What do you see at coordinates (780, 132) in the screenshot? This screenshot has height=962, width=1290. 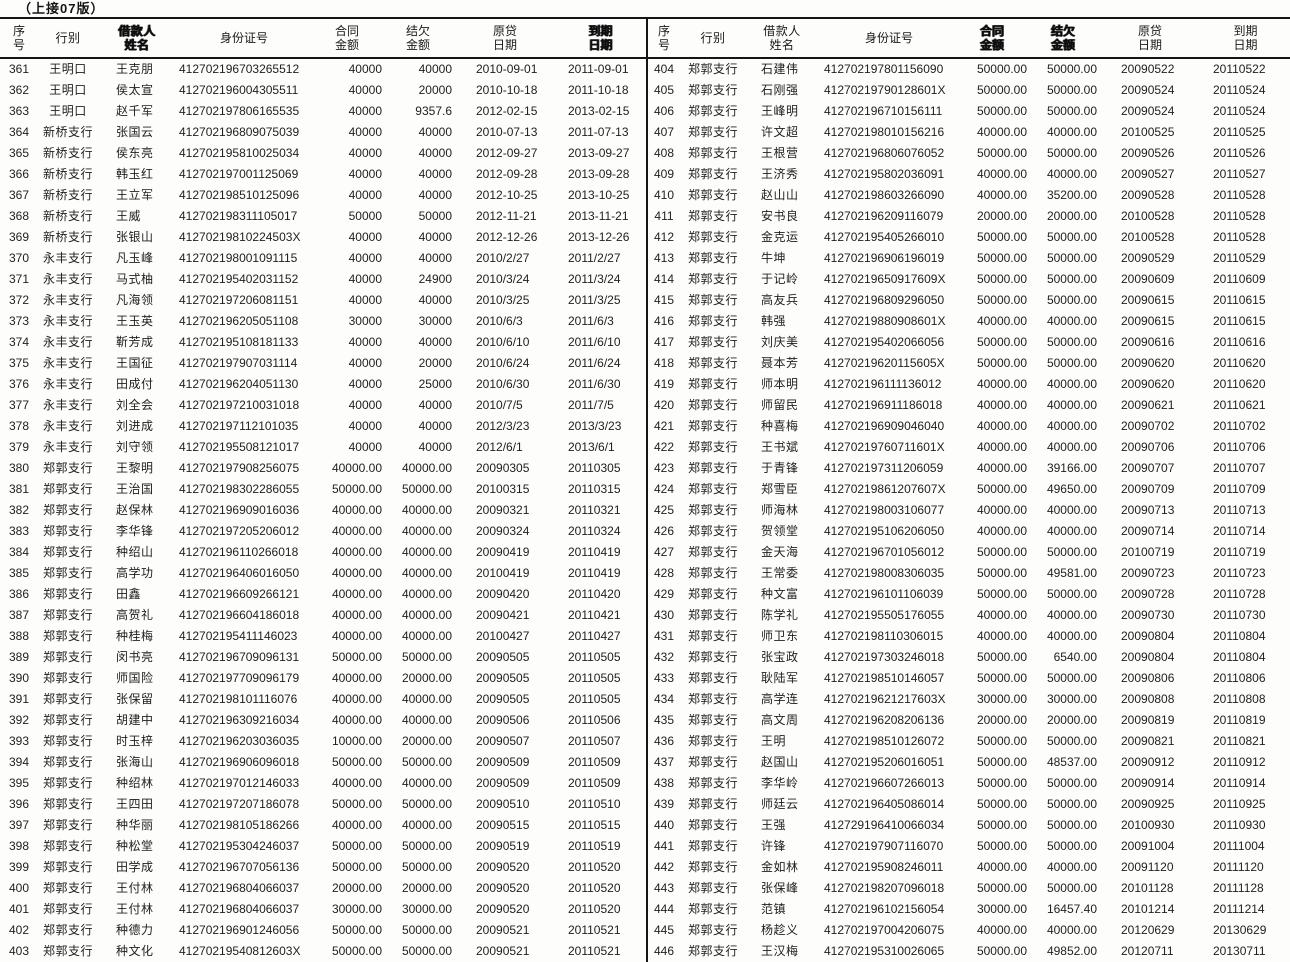 I see `borrower-name-cell: 许文超` at bounding box center [780, 132].